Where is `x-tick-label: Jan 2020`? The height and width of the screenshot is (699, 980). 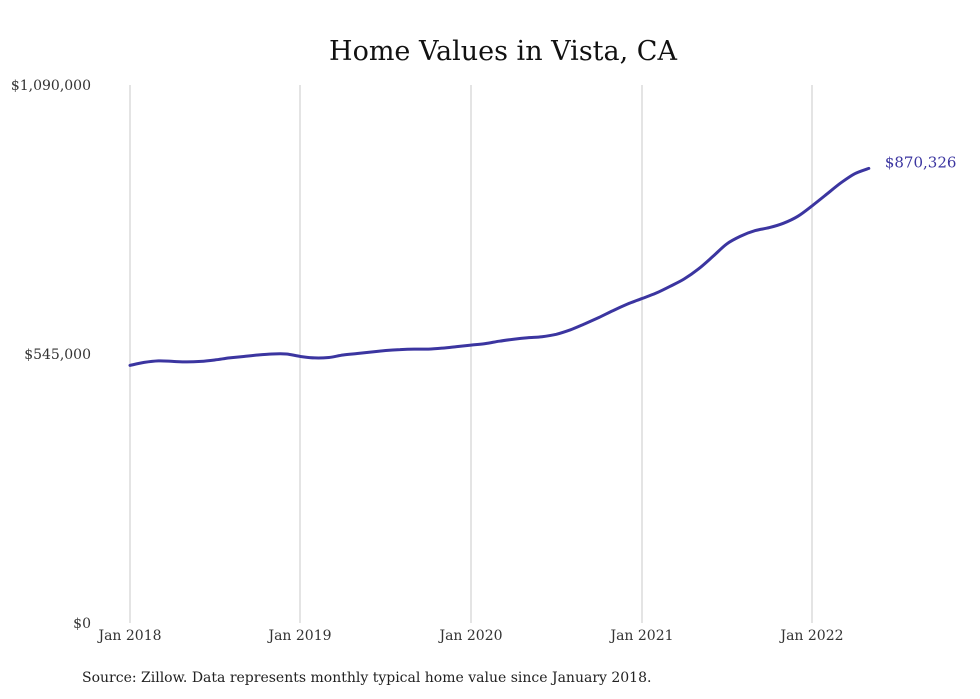 x-tick-label: Jan 2020 is located at coordinates (469, 636).